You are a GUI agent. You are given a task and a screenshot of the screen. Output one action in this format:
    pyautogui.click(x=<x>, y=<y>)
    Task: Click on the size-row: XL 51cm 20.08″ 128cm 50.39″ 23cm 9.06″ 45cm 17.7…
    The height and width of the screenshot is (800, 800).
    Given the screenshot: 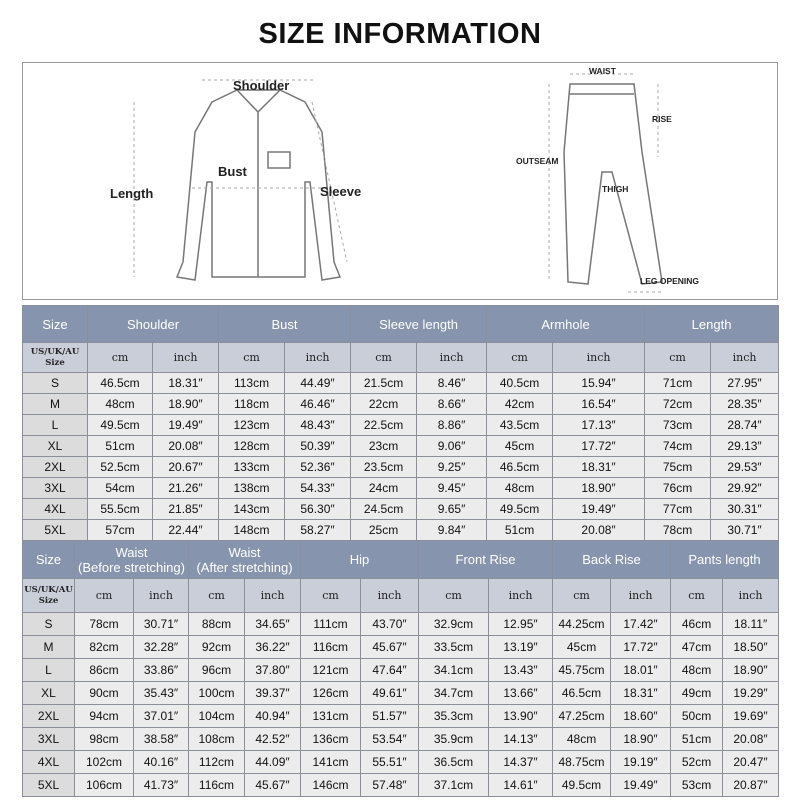 What is the action you would take?
    pyautogui.click(x=401, y=446)
    